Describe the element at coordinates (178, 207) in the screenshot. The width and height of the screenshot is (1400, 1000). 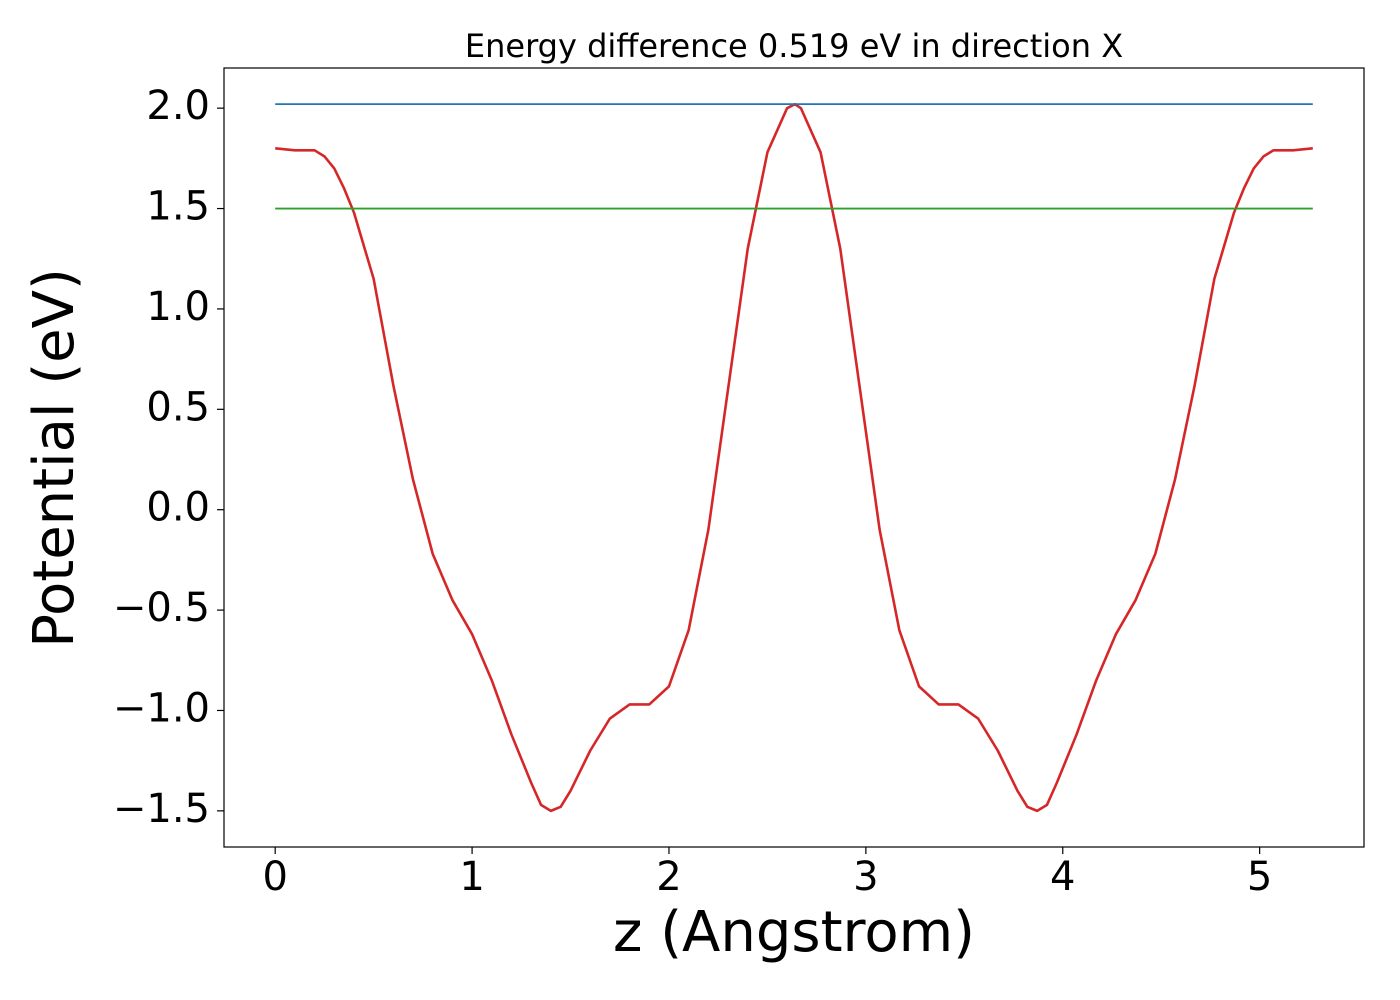
I see `y-tick-label: 1.5` at that location.